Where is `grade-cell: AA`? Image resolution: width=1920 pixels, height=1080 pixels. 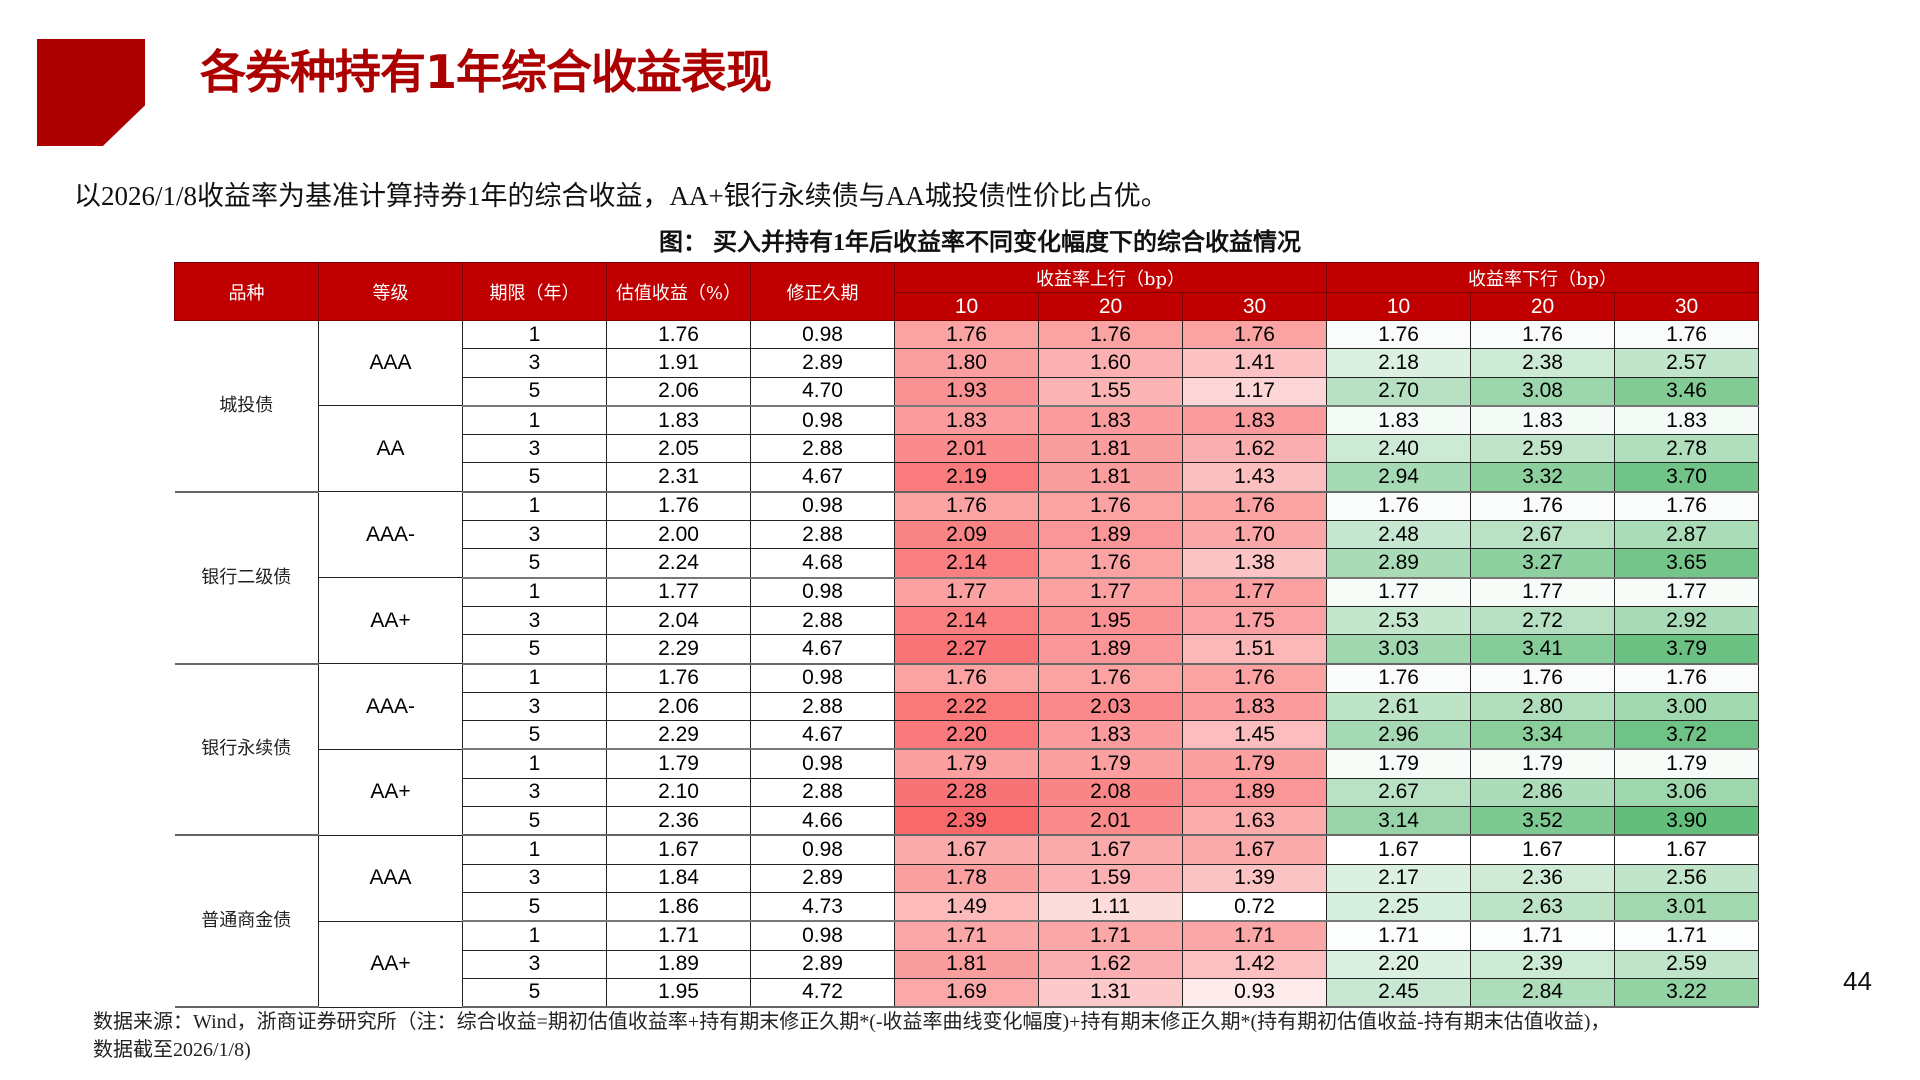 grade-cell: AA is located at coordinates (390, 449).